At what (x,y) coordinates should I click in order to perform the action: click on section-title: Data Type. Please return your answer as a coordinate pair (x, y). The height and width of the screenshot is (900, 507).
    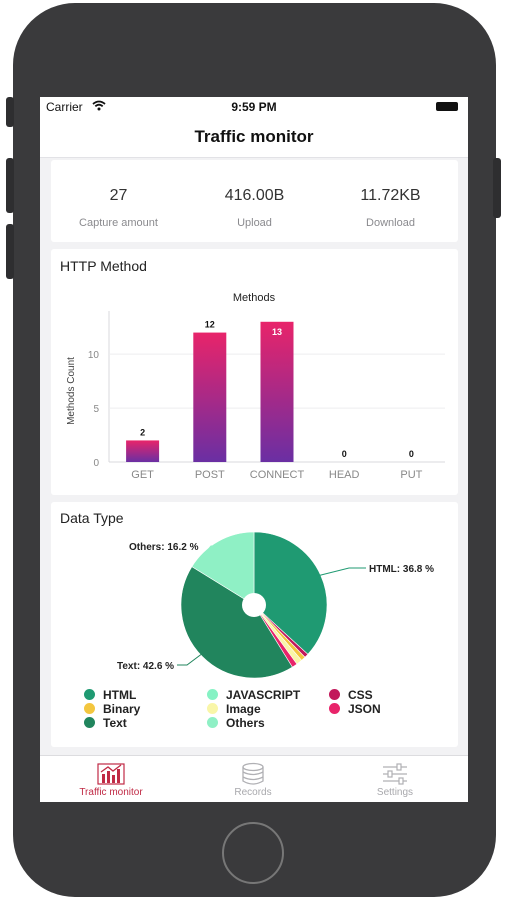
    Looking at the image, I should click on (92, 518).